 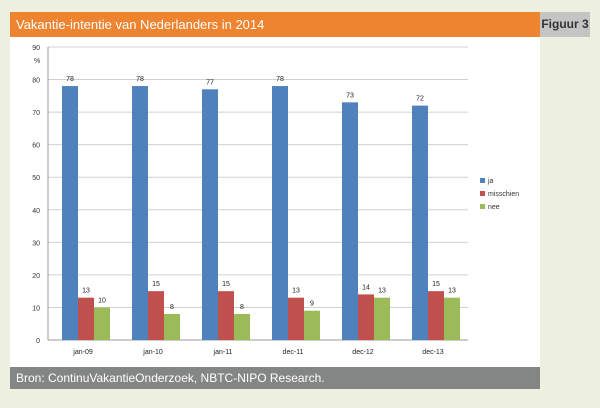 I want to click on y-tick-label: 30, so click(x=36, y=243).